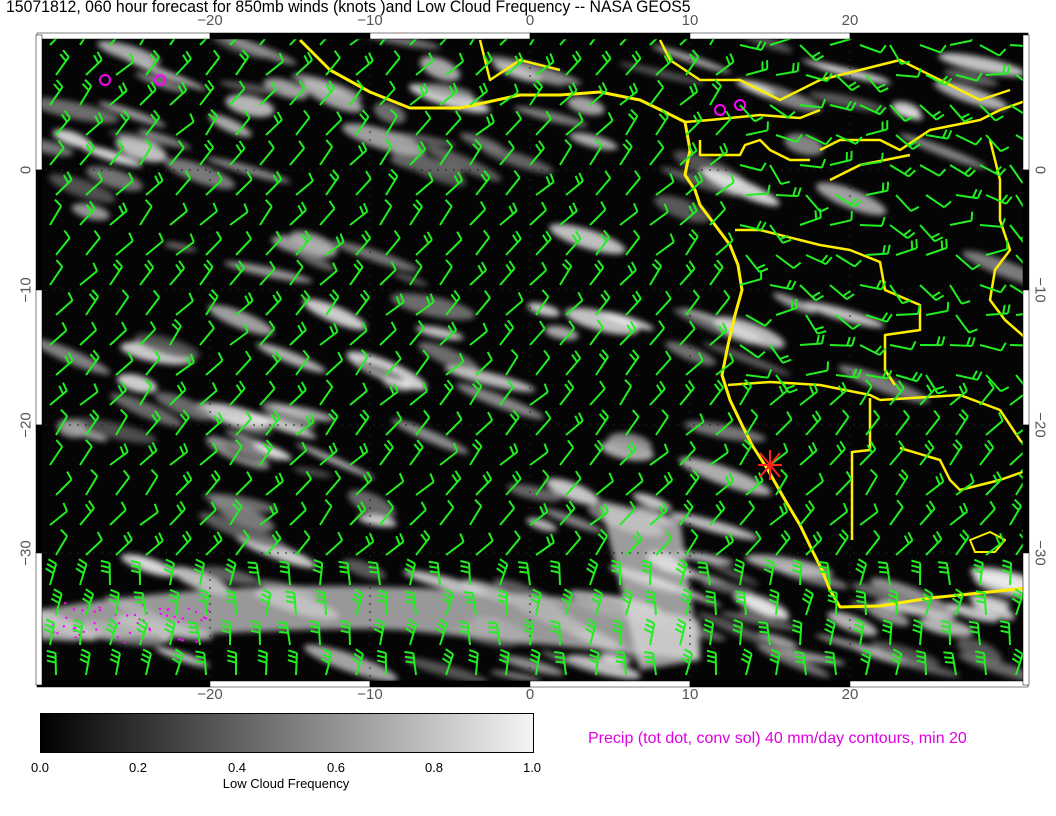  I want to click on cloud-patch, so click(532, 665).